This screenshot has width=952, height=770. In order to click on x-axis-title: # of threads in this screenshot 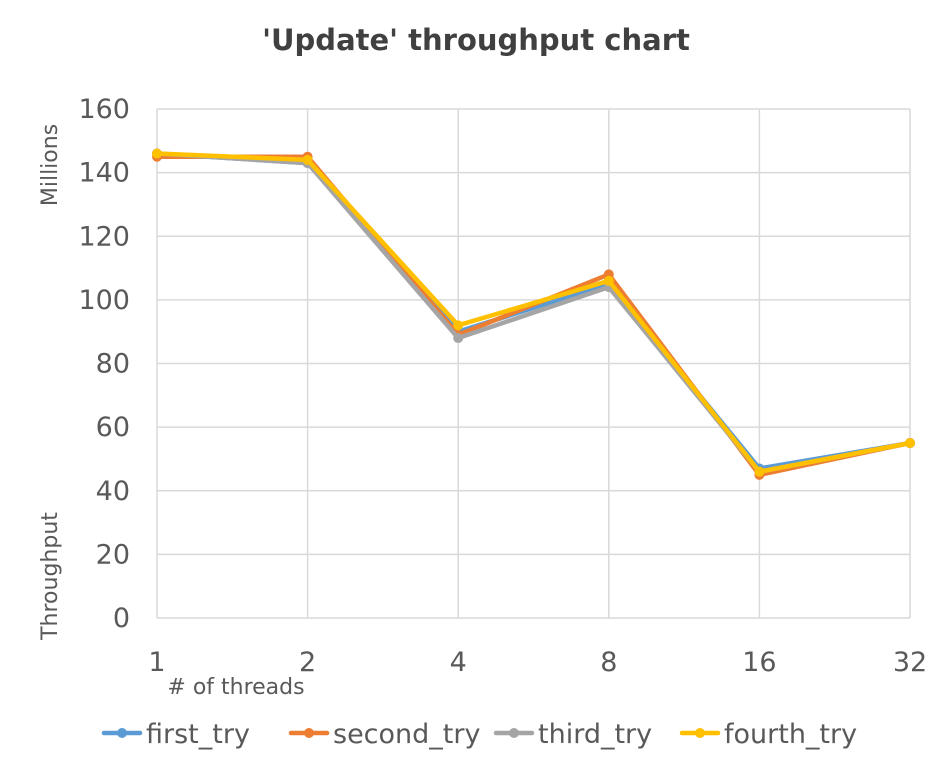, I will do `click(235, 687)`.